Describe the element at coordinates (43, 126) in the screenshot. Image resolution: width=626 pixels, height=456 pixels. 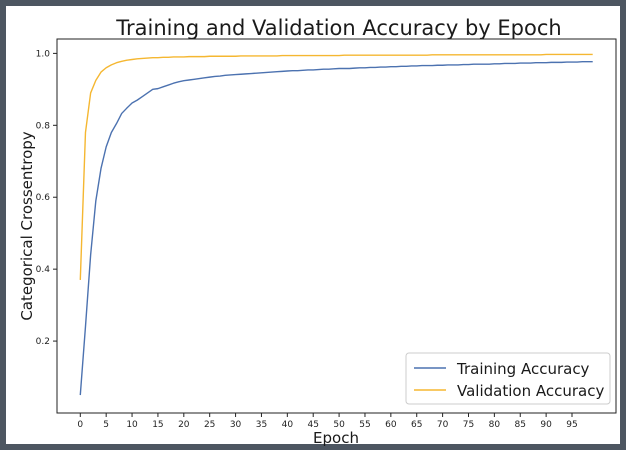
I see `y-tick-label: 0.8` at that location.